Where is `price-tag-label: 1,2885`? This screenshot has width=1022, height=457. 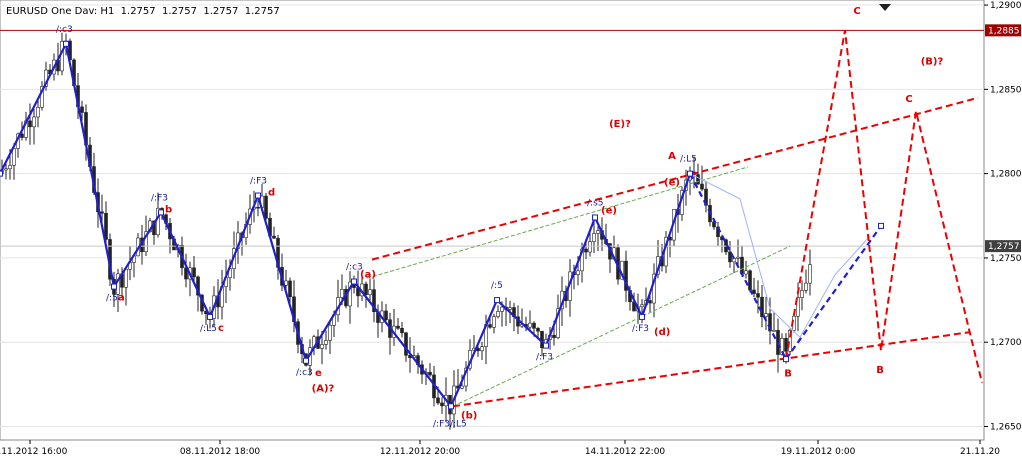 price-tag-label: 1,2885 is located at coordinates (1004, 31).